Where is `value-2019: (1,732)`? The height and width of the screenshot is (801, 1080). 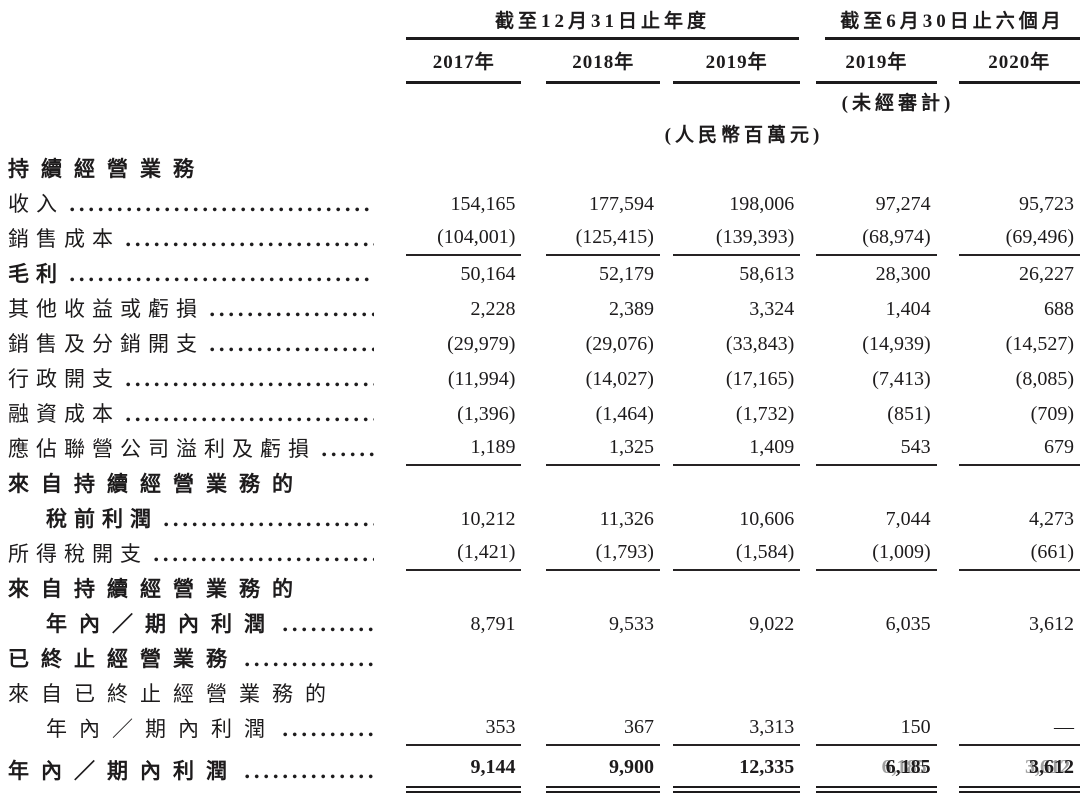
value-2019: (1,732) is located at coordinates (765, 414).